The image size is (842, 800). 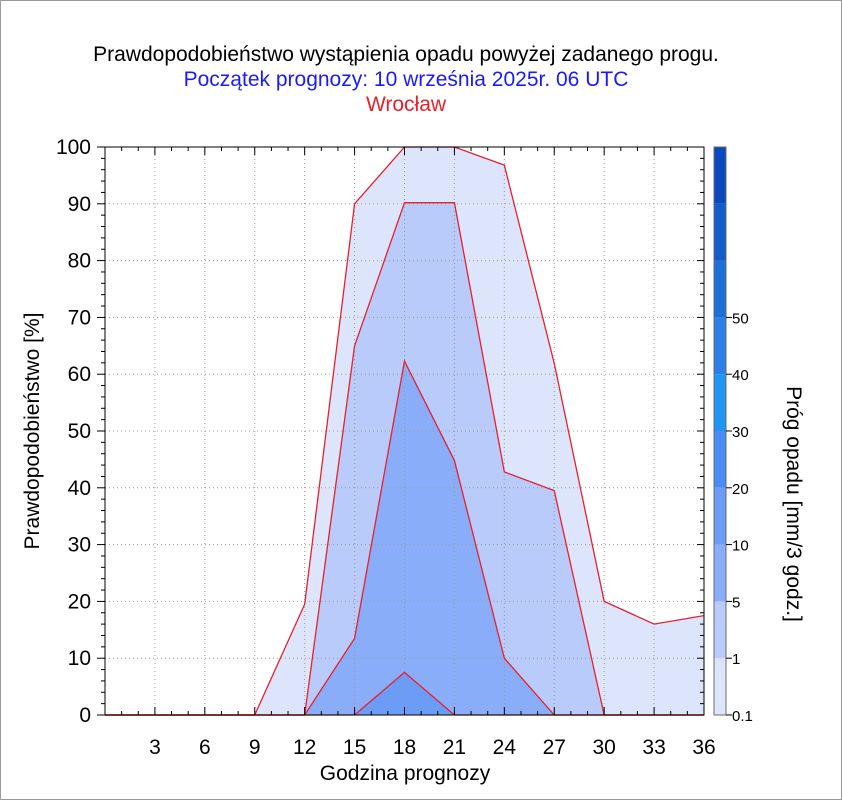 I want to click on x-tick-label-15: 15, so click(x=354, y=747).